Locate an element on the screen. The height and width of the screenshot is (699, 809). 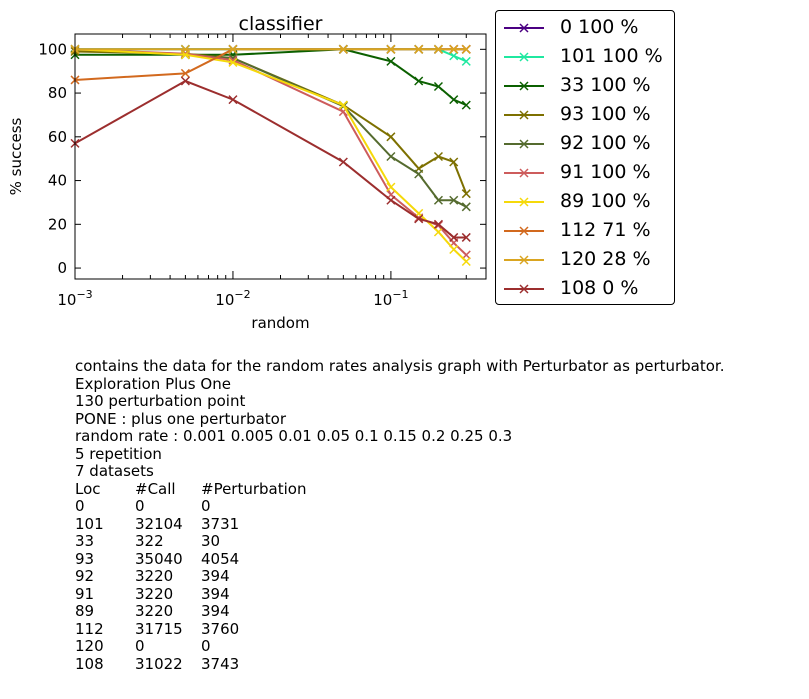
table-cell-perturbation: 4054 is located at coordinates (220, 558).